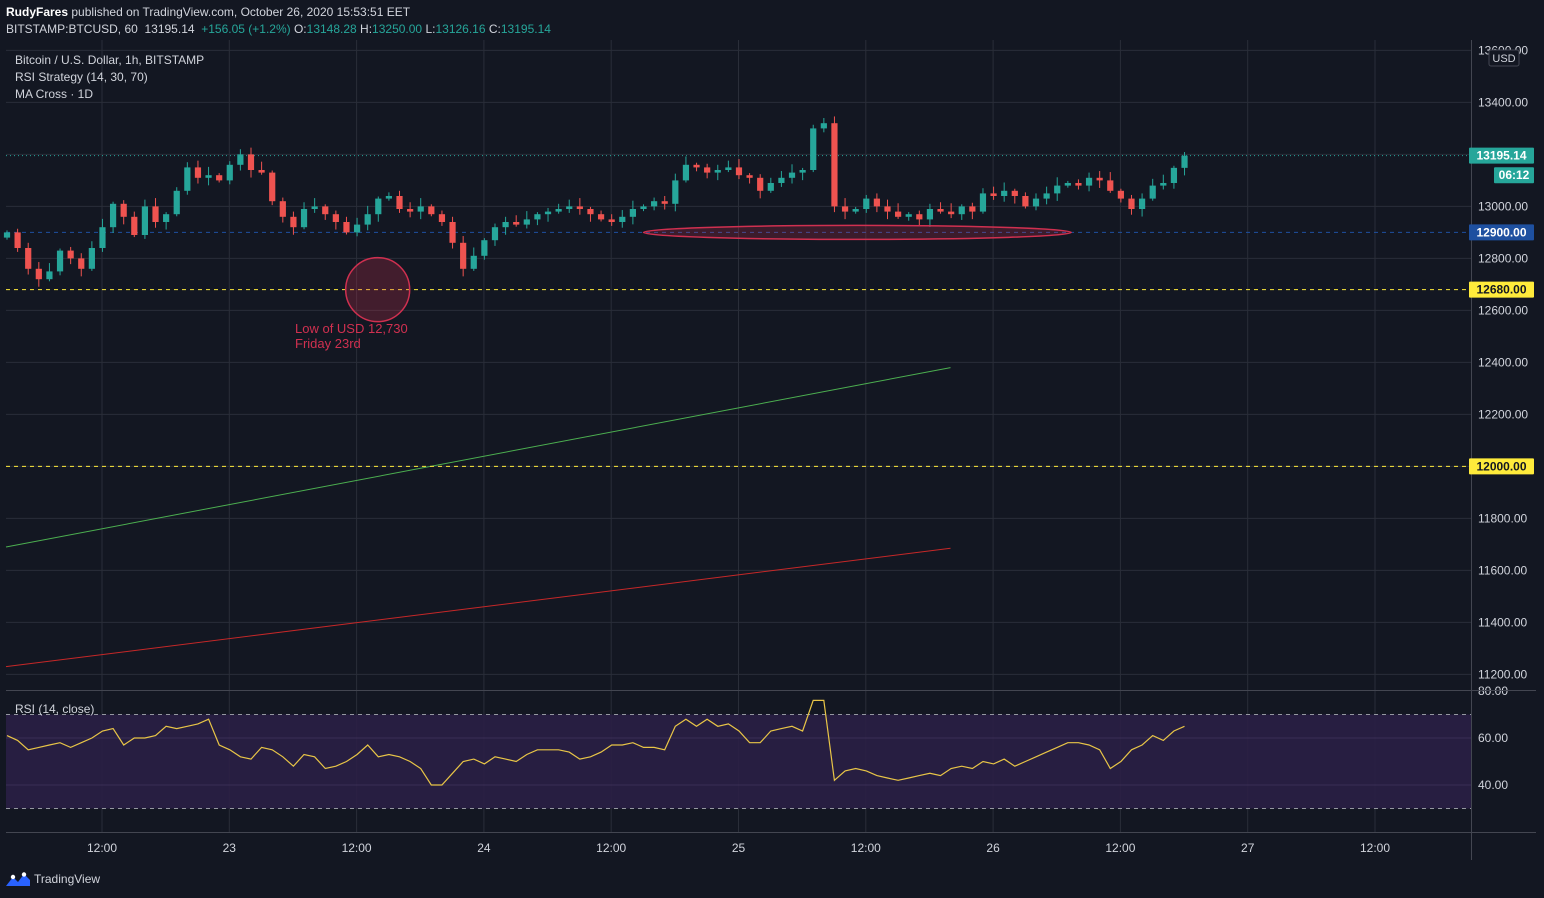 The height and width of the screenshot is (898, 1544). What do you see at coordinates (1503, 59) in the screenshot?
I see `currency-label: USD` at bounding box center [1503, 59].